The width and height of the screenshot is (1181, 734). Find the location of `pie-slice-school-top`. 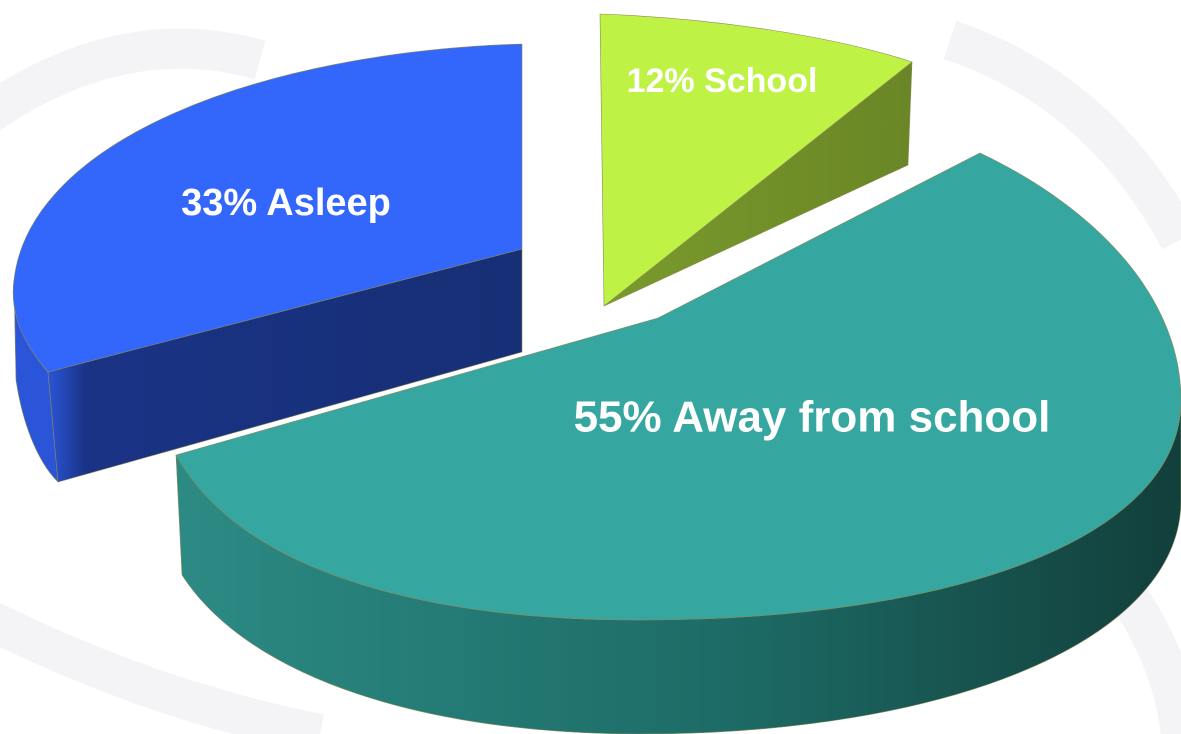

pie-slice-school-top is located at coordinates (756, 160).